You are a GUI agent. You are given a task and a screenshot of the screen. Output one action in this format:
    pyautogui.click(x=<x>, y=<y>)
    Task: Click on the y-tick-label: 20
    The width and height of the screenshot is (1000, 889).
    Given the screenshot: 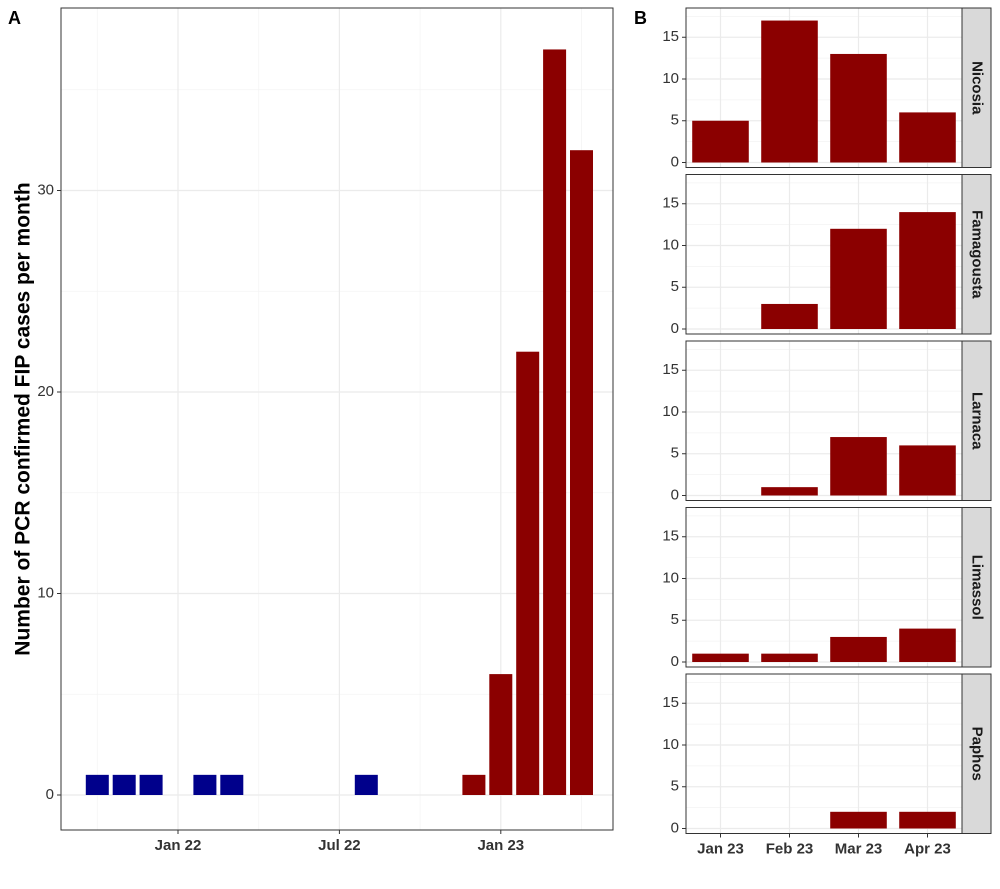 What is the action you would take?
    pyautogui.click(x=45, y=391)
    